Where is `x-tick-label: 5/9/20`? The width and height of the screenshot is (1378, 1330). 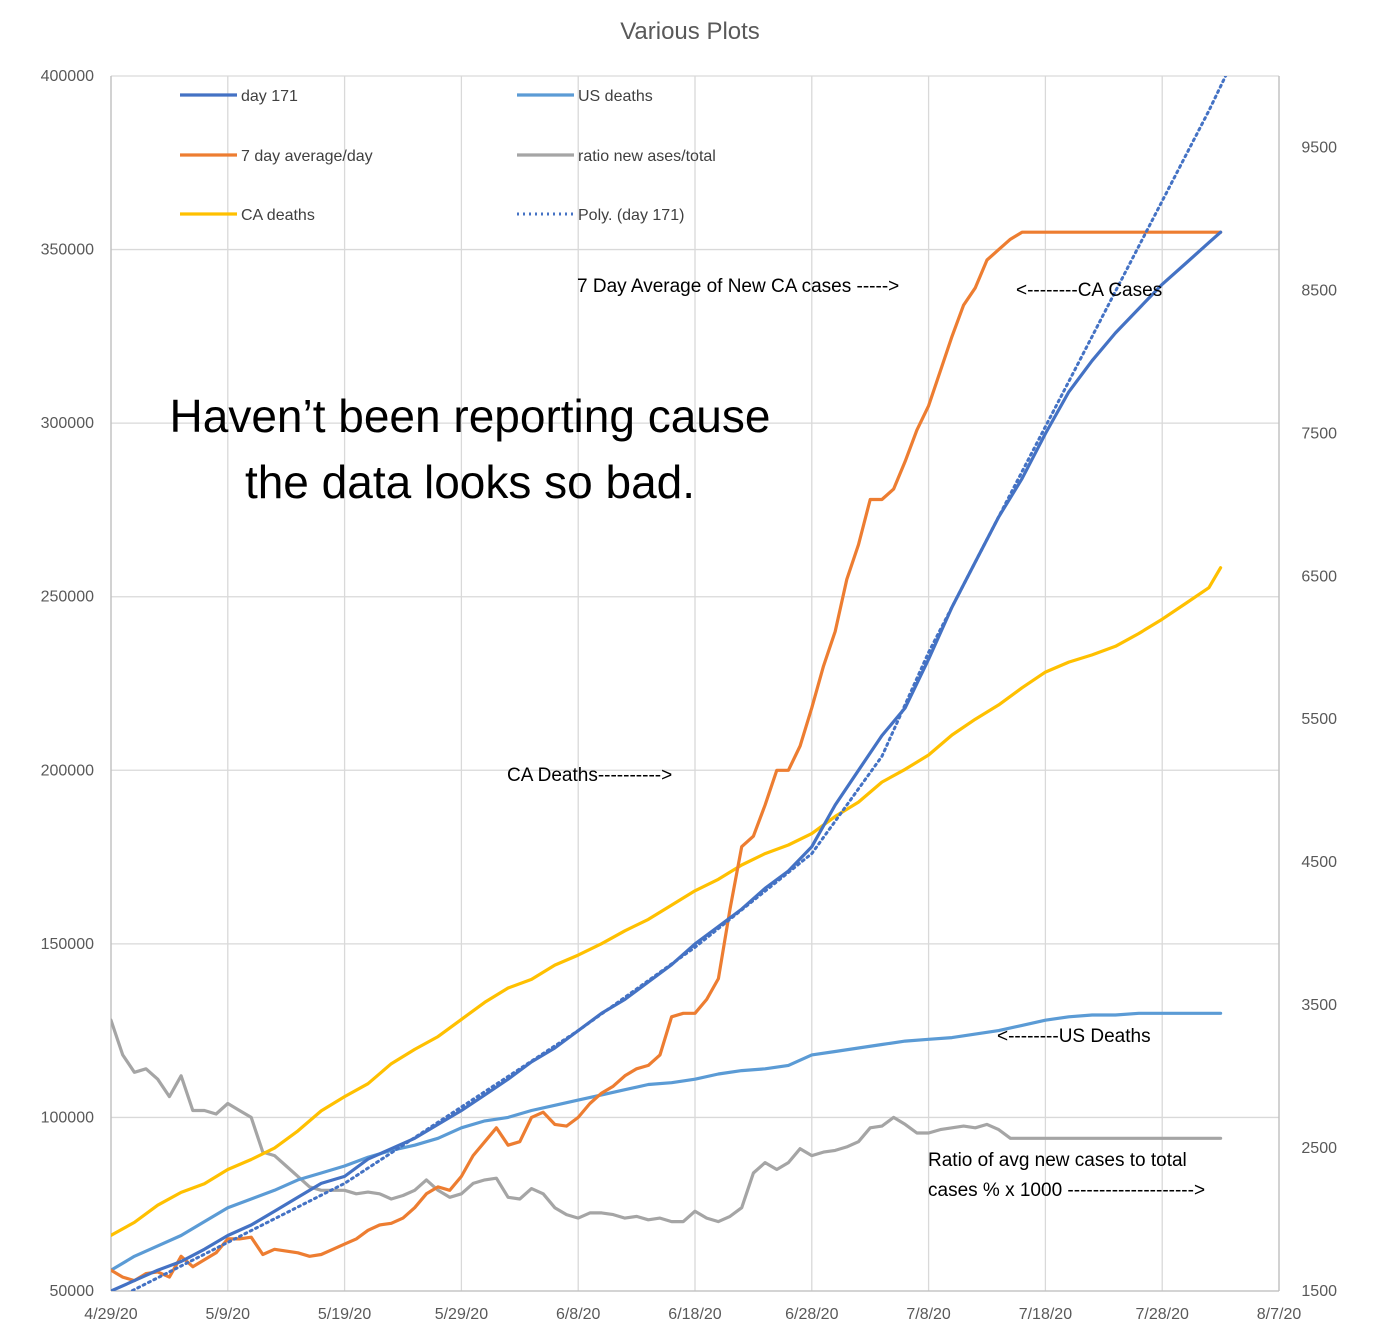 x-tick-label: 5/9/20 is located at coordinates (228, 1314).